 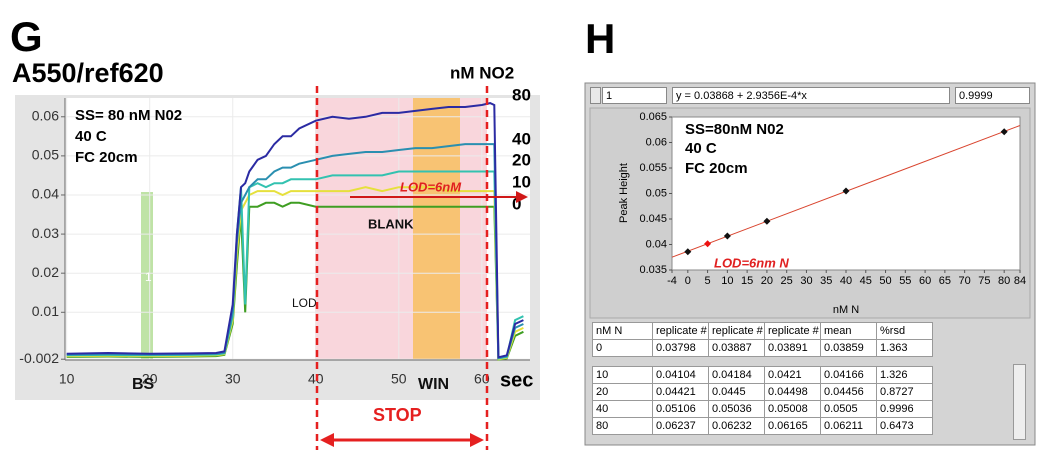 What do you see at coordinates (521, 181) in the screenshot?
I see `legend-label: 10` at bounding box center [521, 181].